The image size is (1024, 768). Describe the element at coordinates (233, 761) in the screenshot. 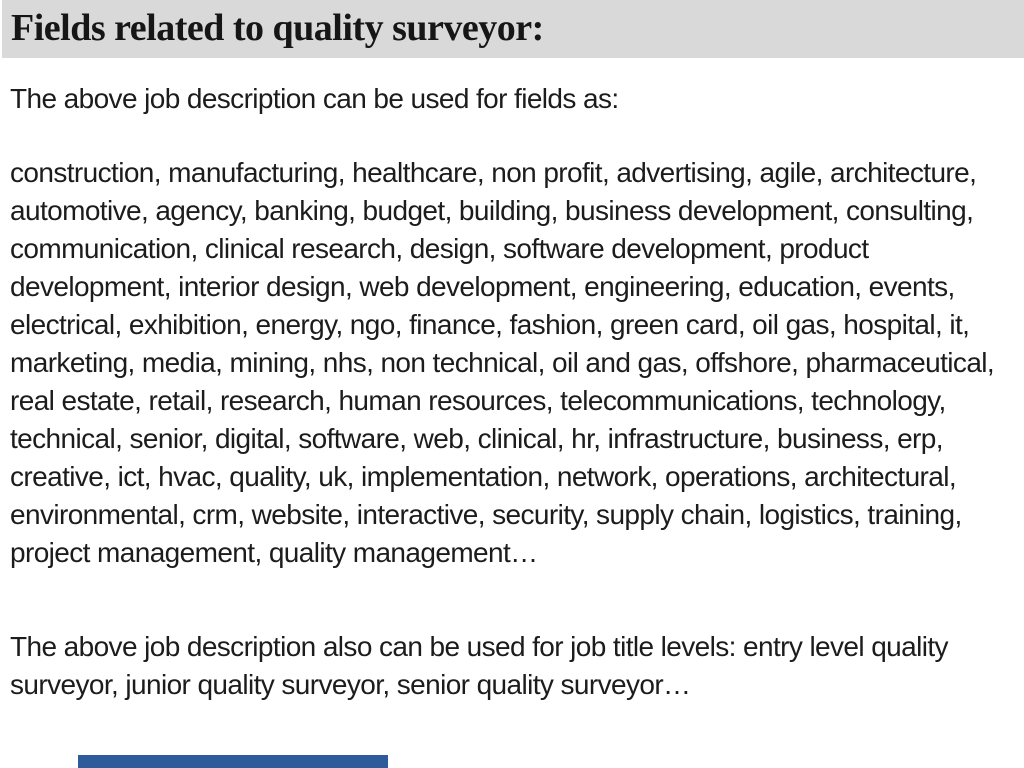

I see `progress-bar` at that location.